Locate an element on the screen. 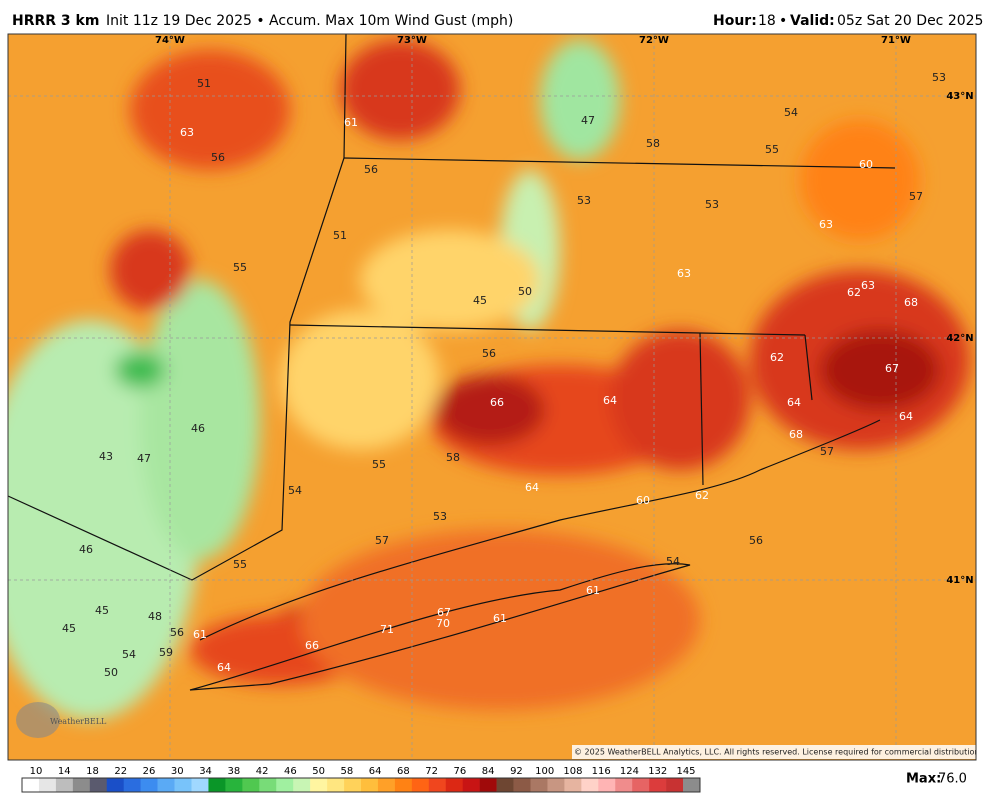 This screenshot has height=812, width=984. max-label: Max: is located at coordinates (923, 779).